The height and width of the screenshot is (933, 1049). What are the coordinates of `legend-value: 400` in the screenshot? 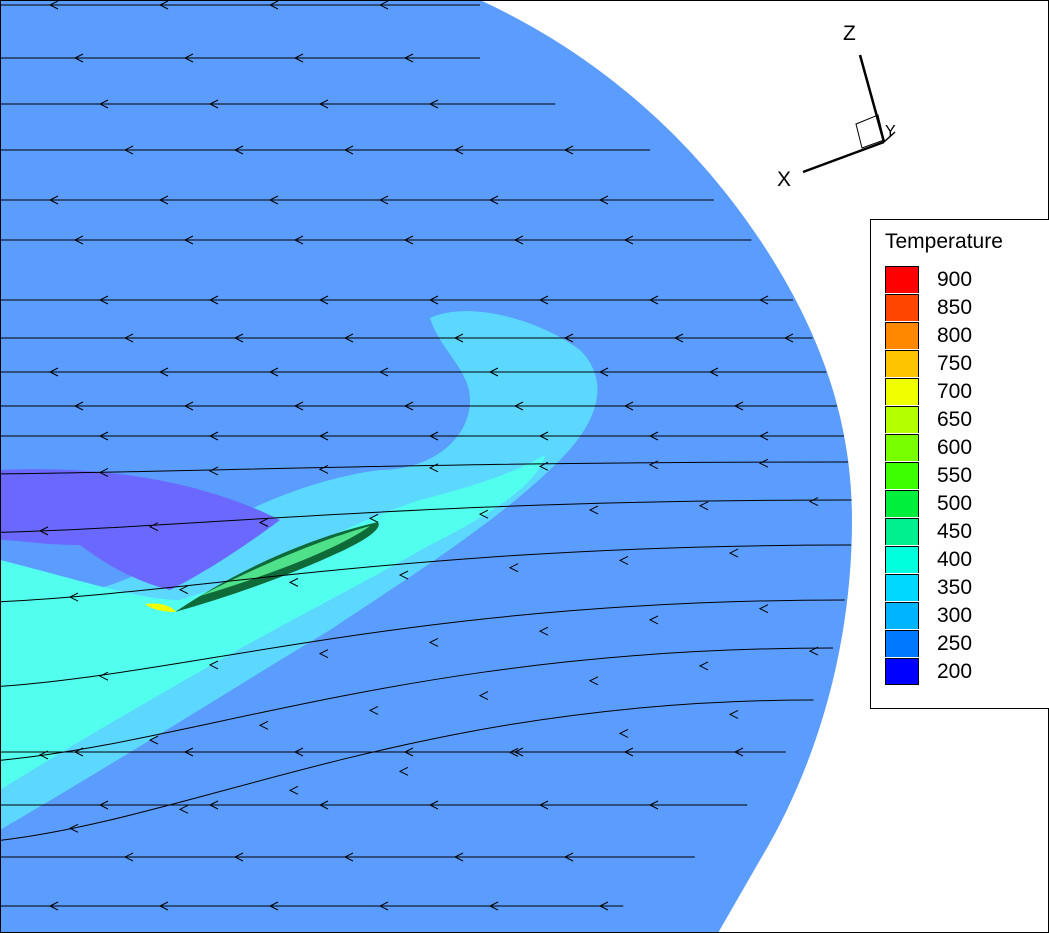 It's located at (955, 559).